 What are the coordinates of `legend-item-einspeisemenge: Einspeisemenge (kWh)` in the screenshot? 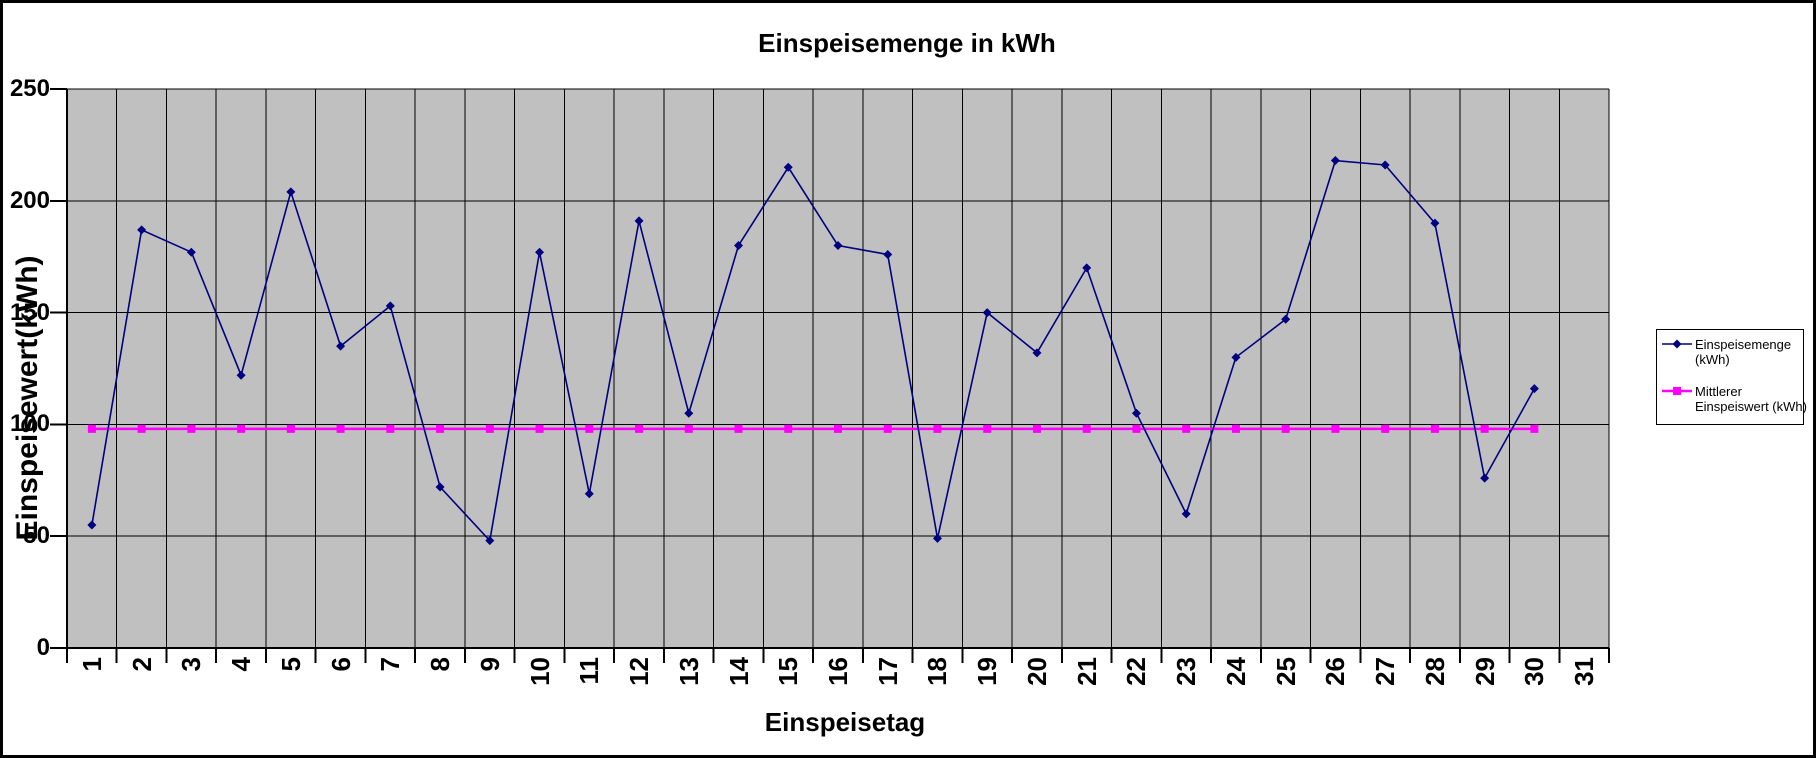 It's located at (1732, 352).